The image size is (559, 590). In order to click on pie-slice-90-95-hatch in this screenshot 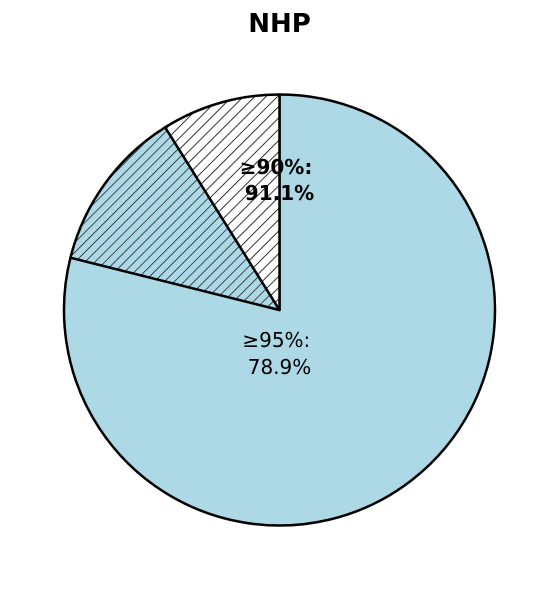, I will do `click(175, 218)`.